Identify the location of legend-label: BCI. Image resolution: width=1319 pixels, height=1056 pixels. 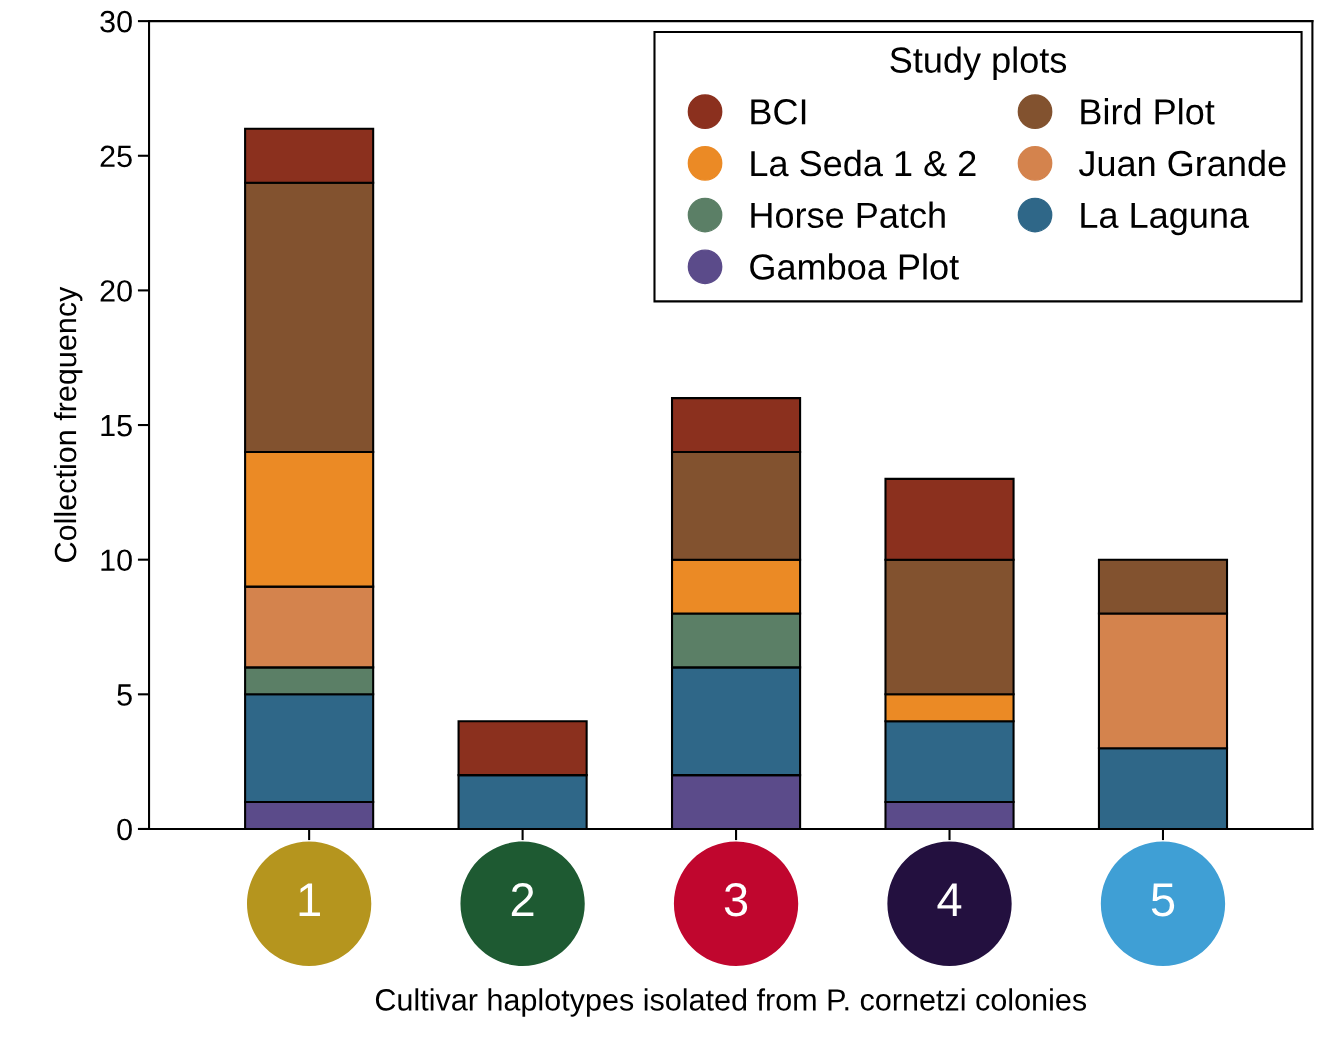
(778, 112).